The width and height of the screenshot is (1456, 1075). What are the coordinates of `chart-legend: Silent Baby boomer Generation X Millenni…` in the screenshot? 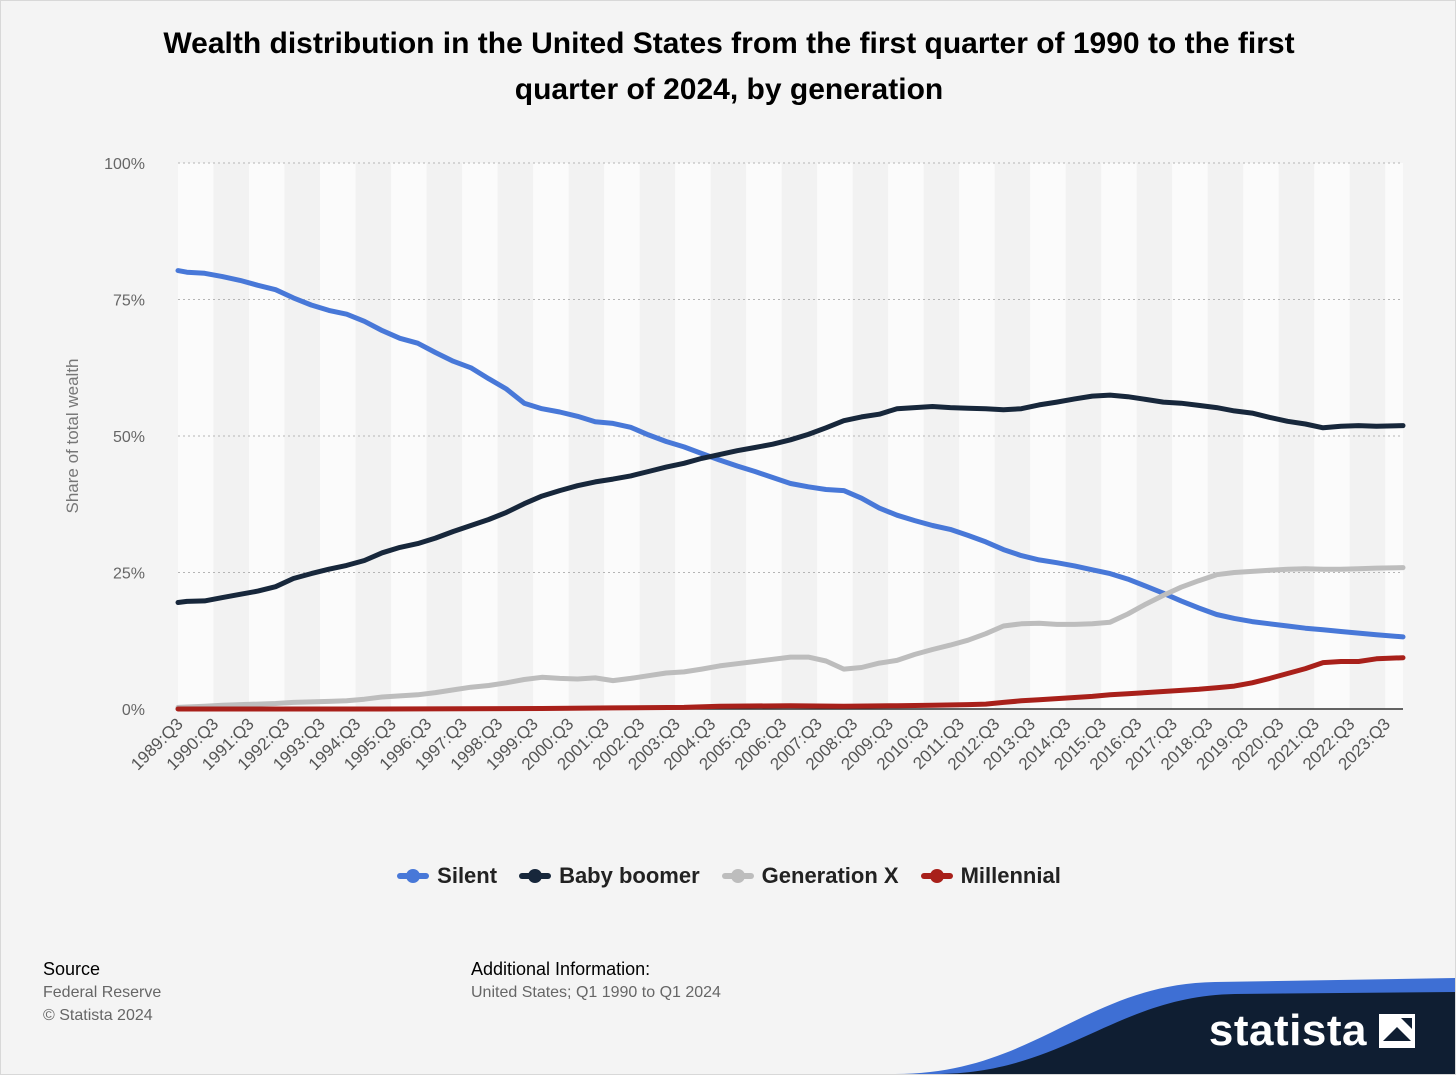 It's located at (728, 876).